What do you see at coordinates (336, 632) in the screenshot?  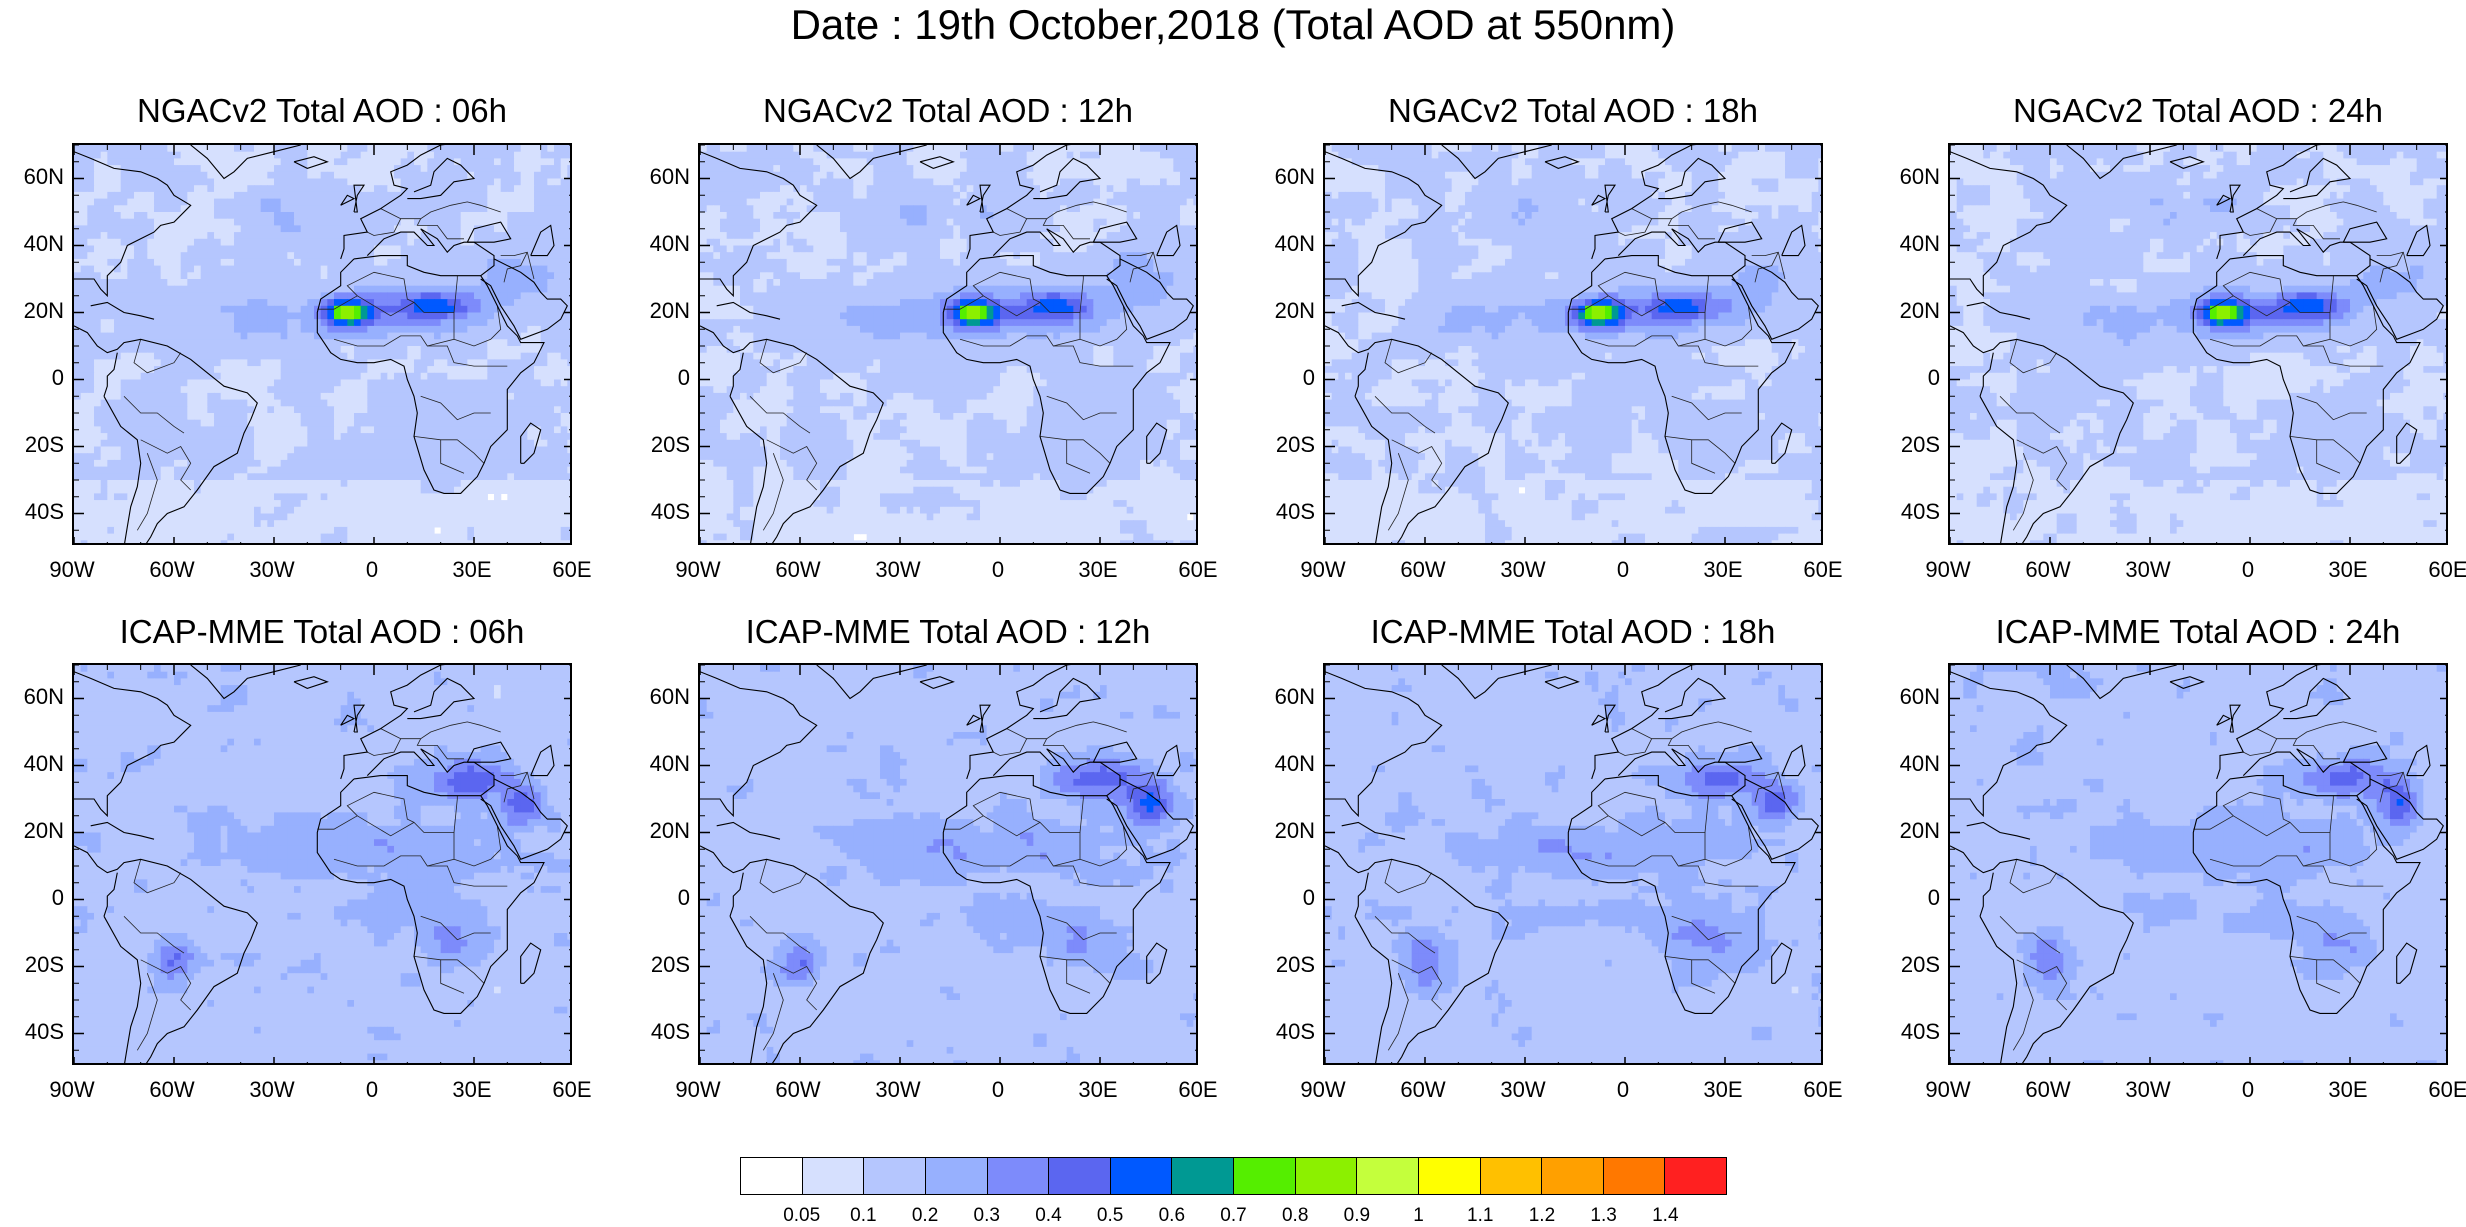 I see `panel-title: ICAP-MME Total AOD : 06h` at bounding box center [336, 632].